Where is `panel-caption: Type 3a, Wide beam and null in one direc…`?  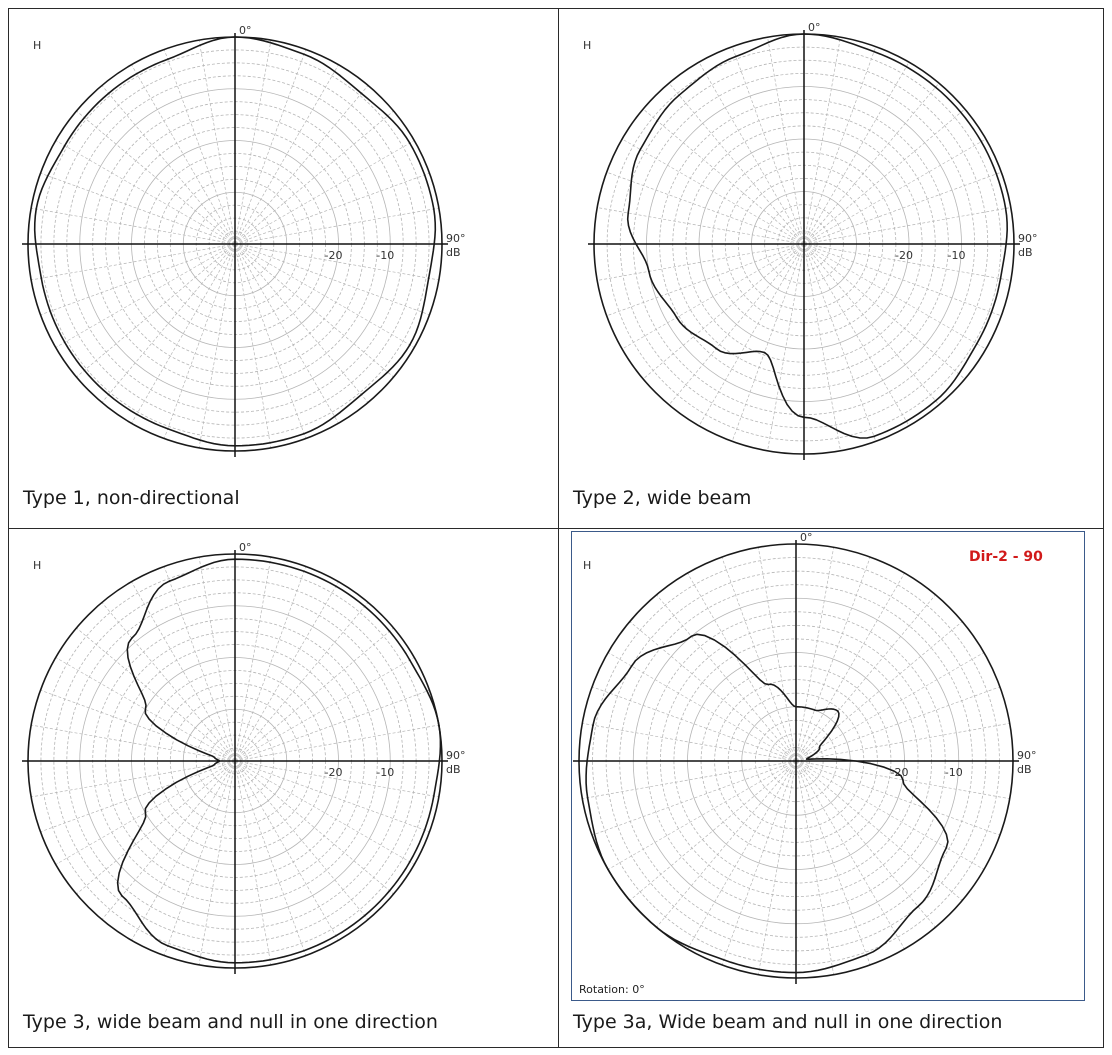 panel-caption: Type 3a, Wide beam and null in one direc… is located at coordinates (788, 1022).